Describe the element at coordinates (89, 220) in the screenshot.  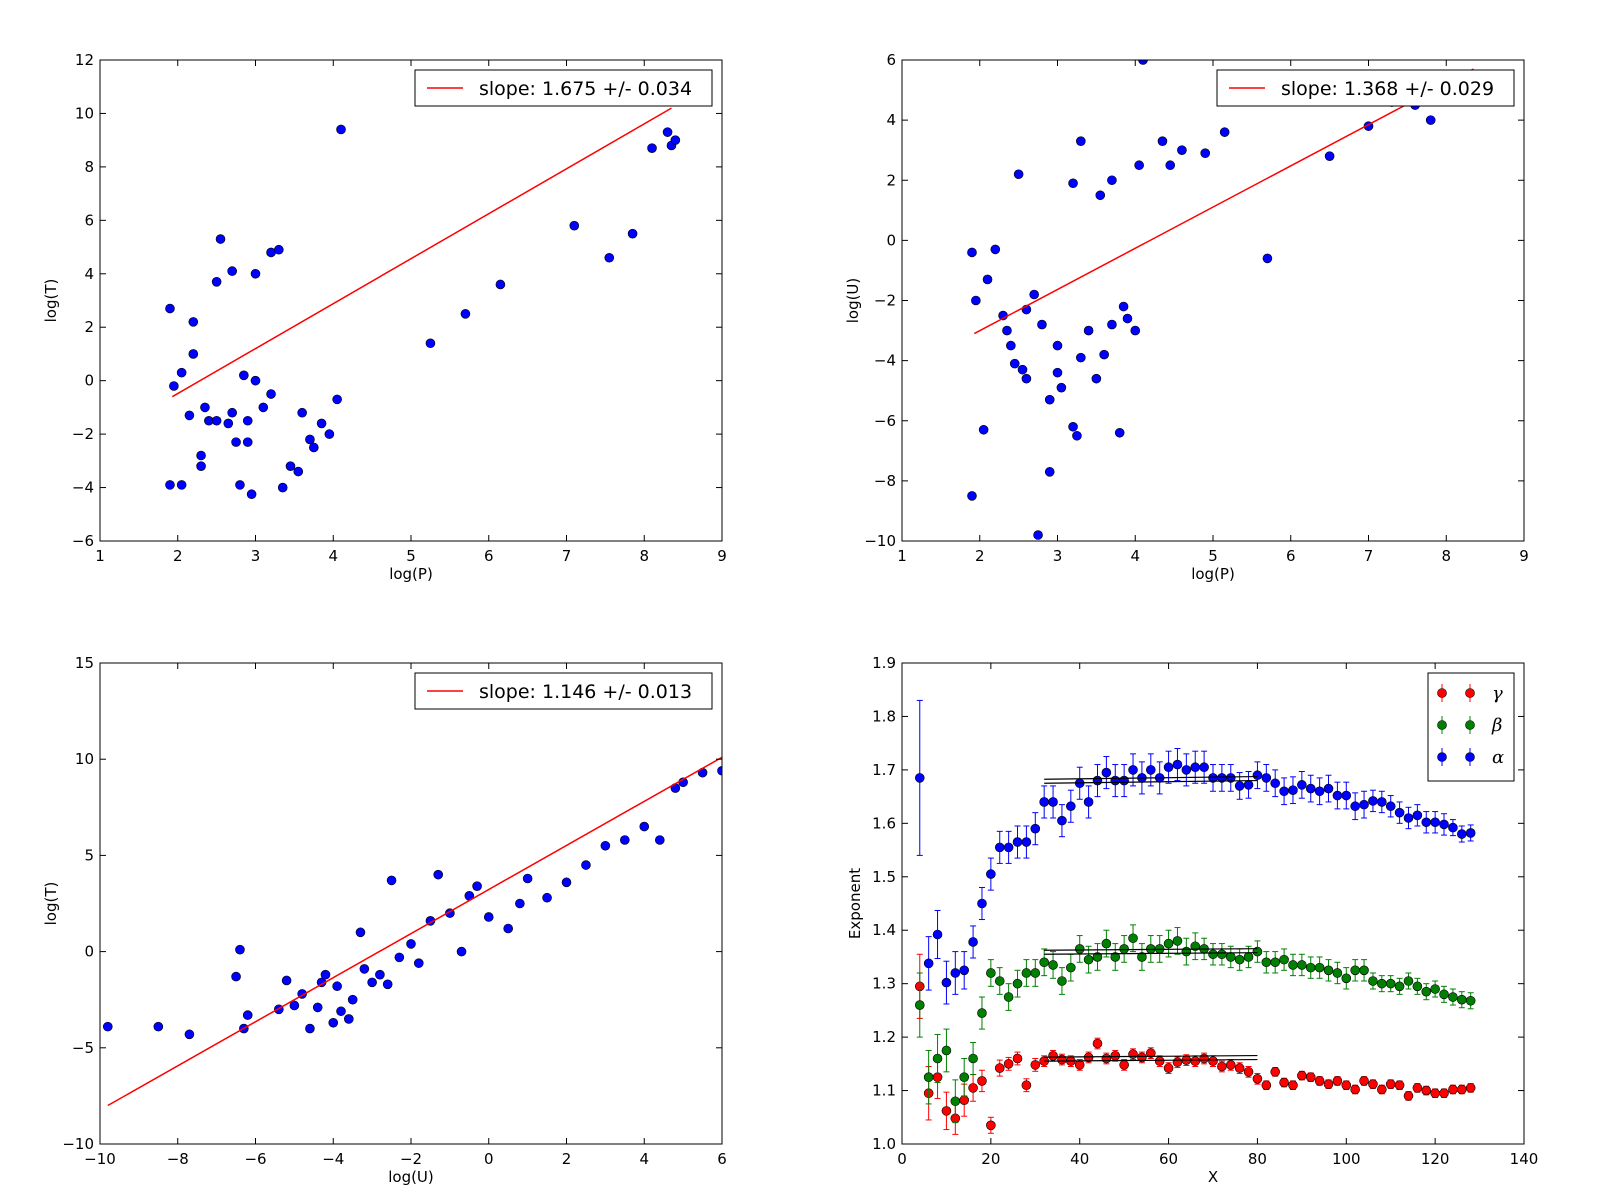
I see `y-tick-label: 6` at that location.